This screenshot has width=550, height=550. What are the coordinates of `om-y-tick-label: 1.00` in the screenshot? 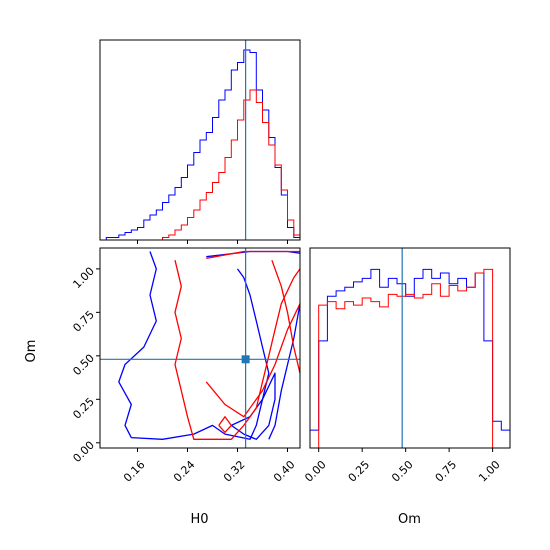 It's located at (83, 278).